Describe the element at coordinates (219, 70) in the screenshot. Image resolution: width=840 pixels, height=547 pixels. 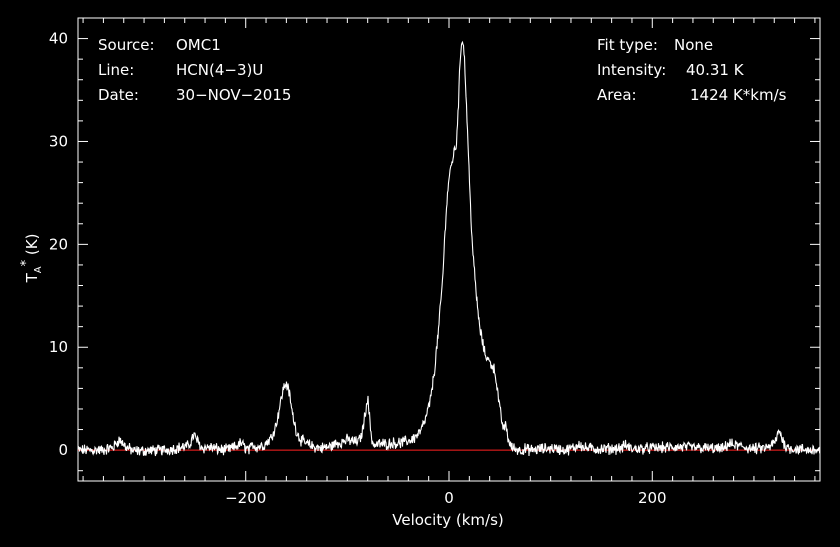
I see `line-value: HCN(4−3)U` at that location.